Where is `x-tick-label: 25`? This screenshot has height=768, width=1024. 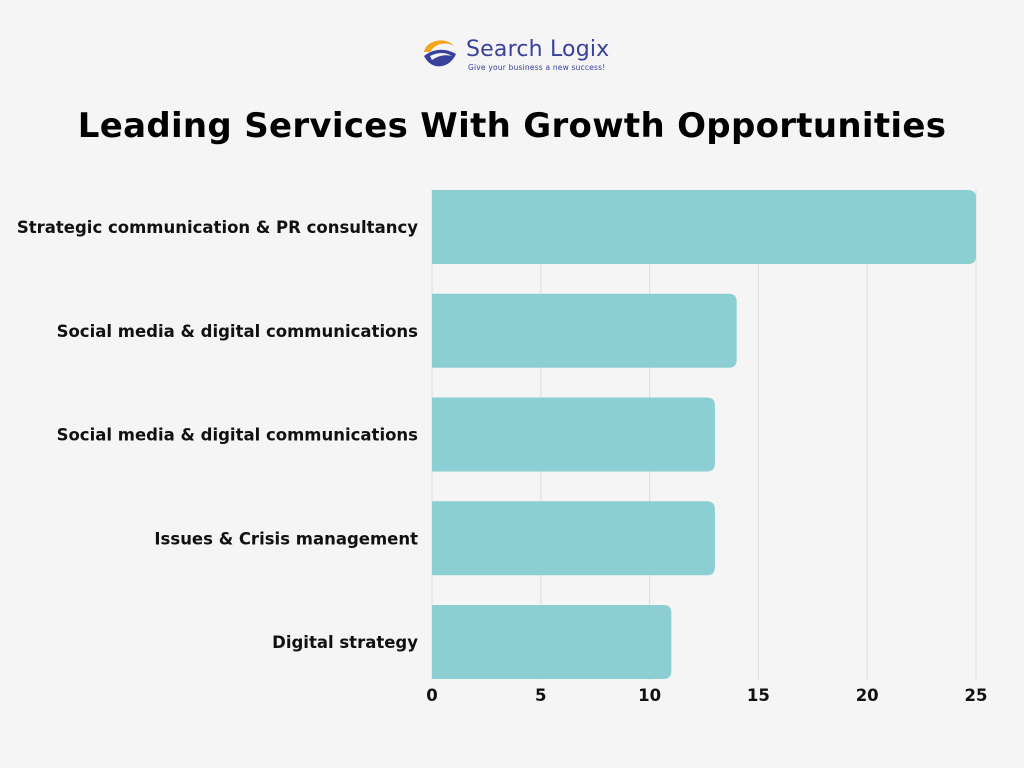 x-tick-label: 25 is located at coordinates (976, 695).